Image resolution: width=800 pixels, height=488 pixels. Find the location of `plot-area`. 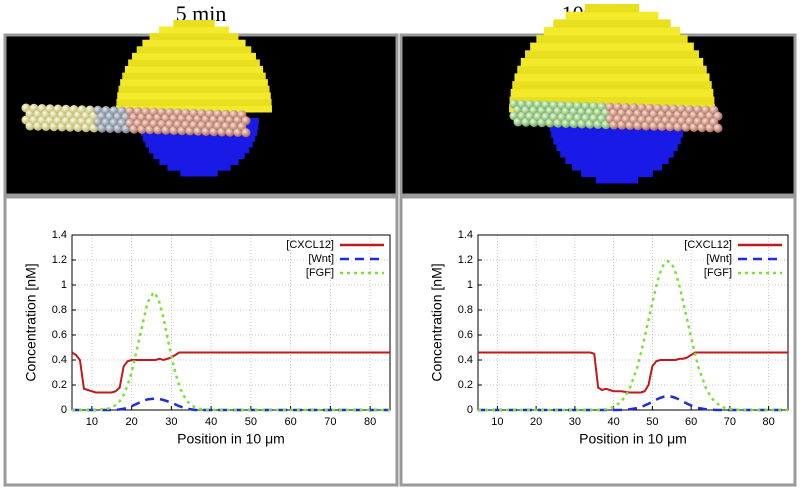

plot-area is located at coordinates (231, 322).